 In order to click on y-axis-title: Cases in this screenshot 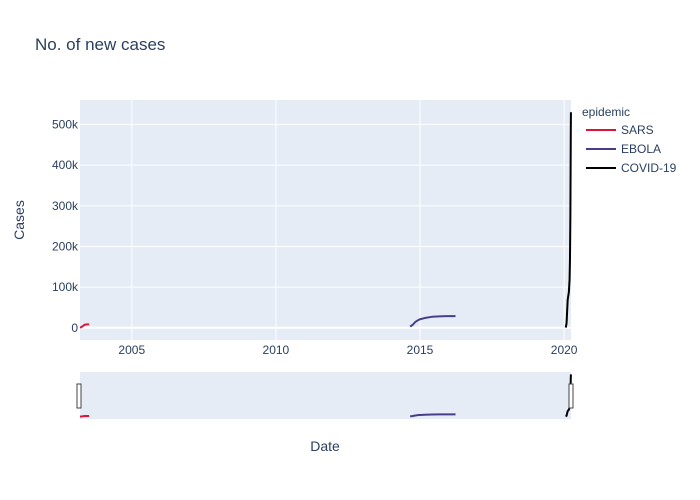, I will do `click(19, 220)`.